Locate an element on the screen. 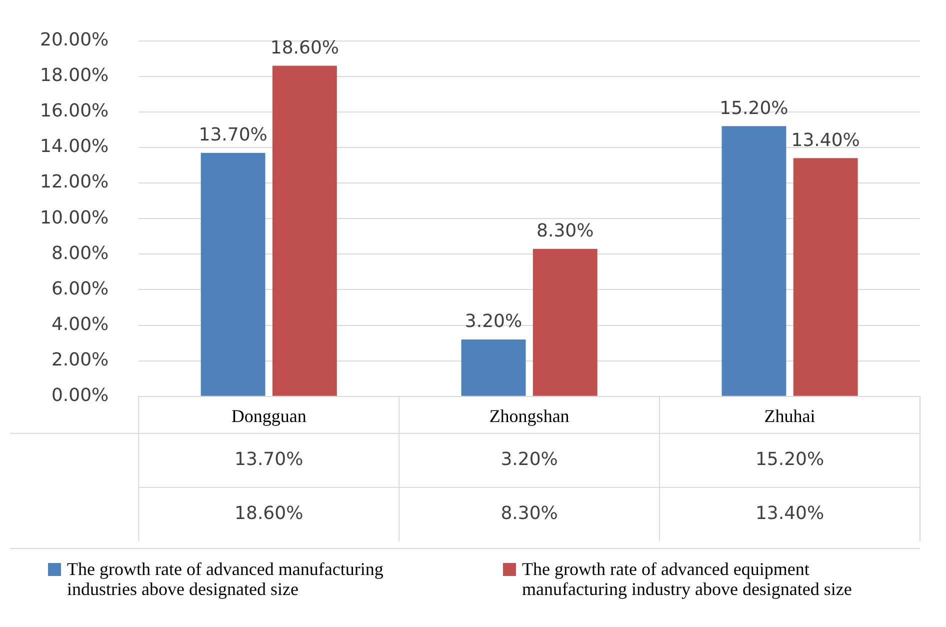  data-label: 18.60% is located at coordinates (269, 513).